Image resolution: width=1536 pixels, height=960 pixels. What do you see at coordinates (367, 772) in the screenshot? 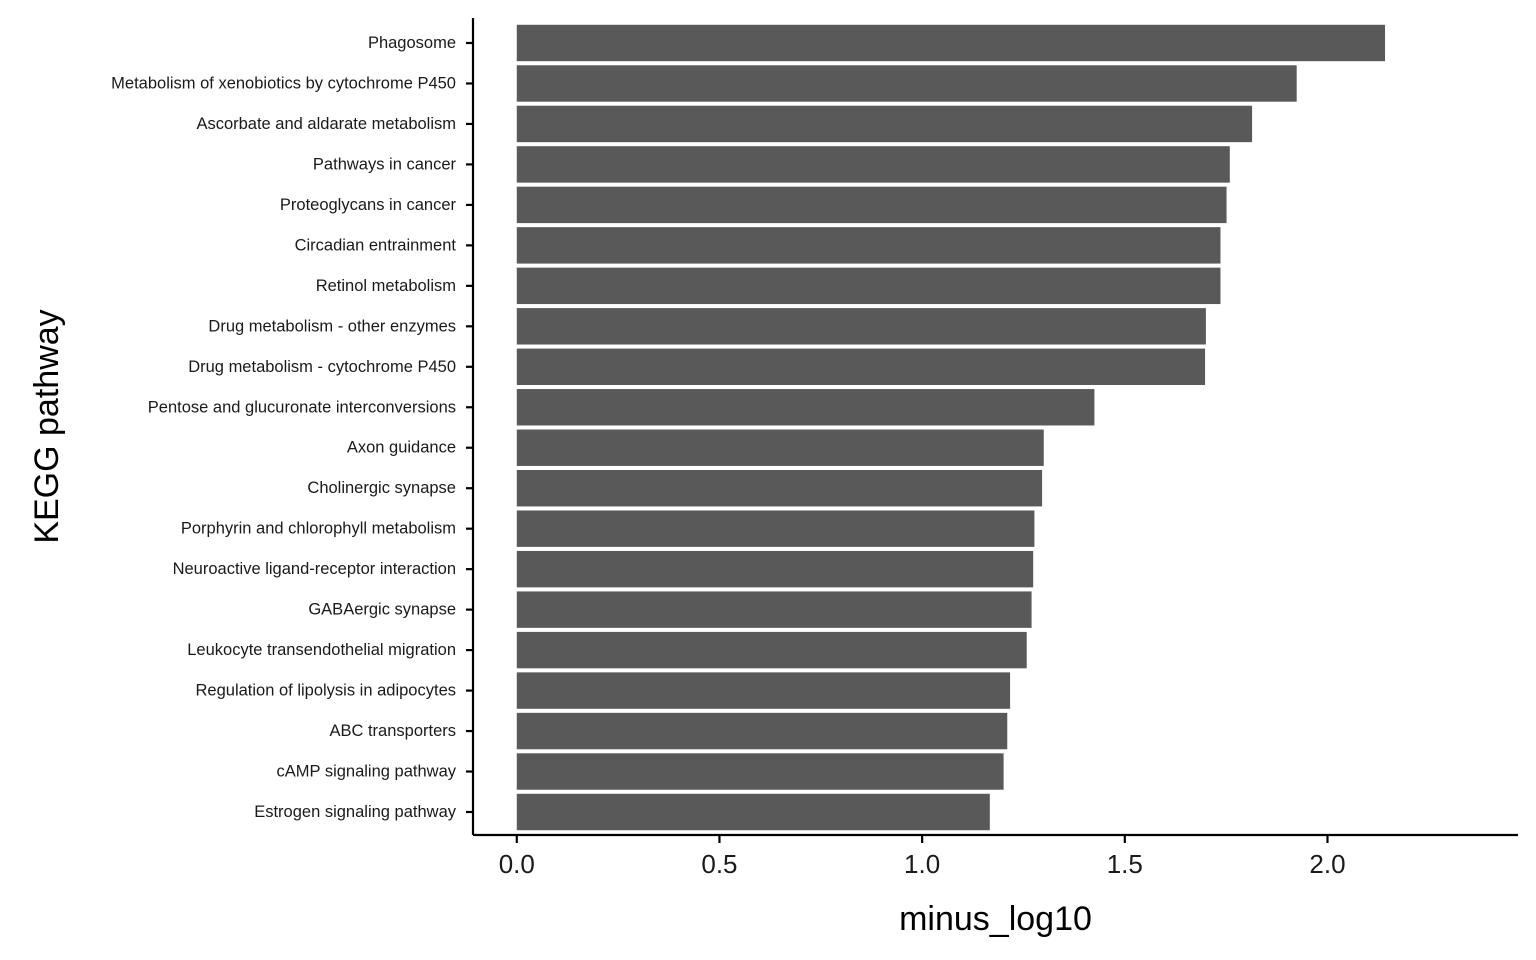
I see `category-label: cAMP signaling pathway` at bounding box center [367, 772].